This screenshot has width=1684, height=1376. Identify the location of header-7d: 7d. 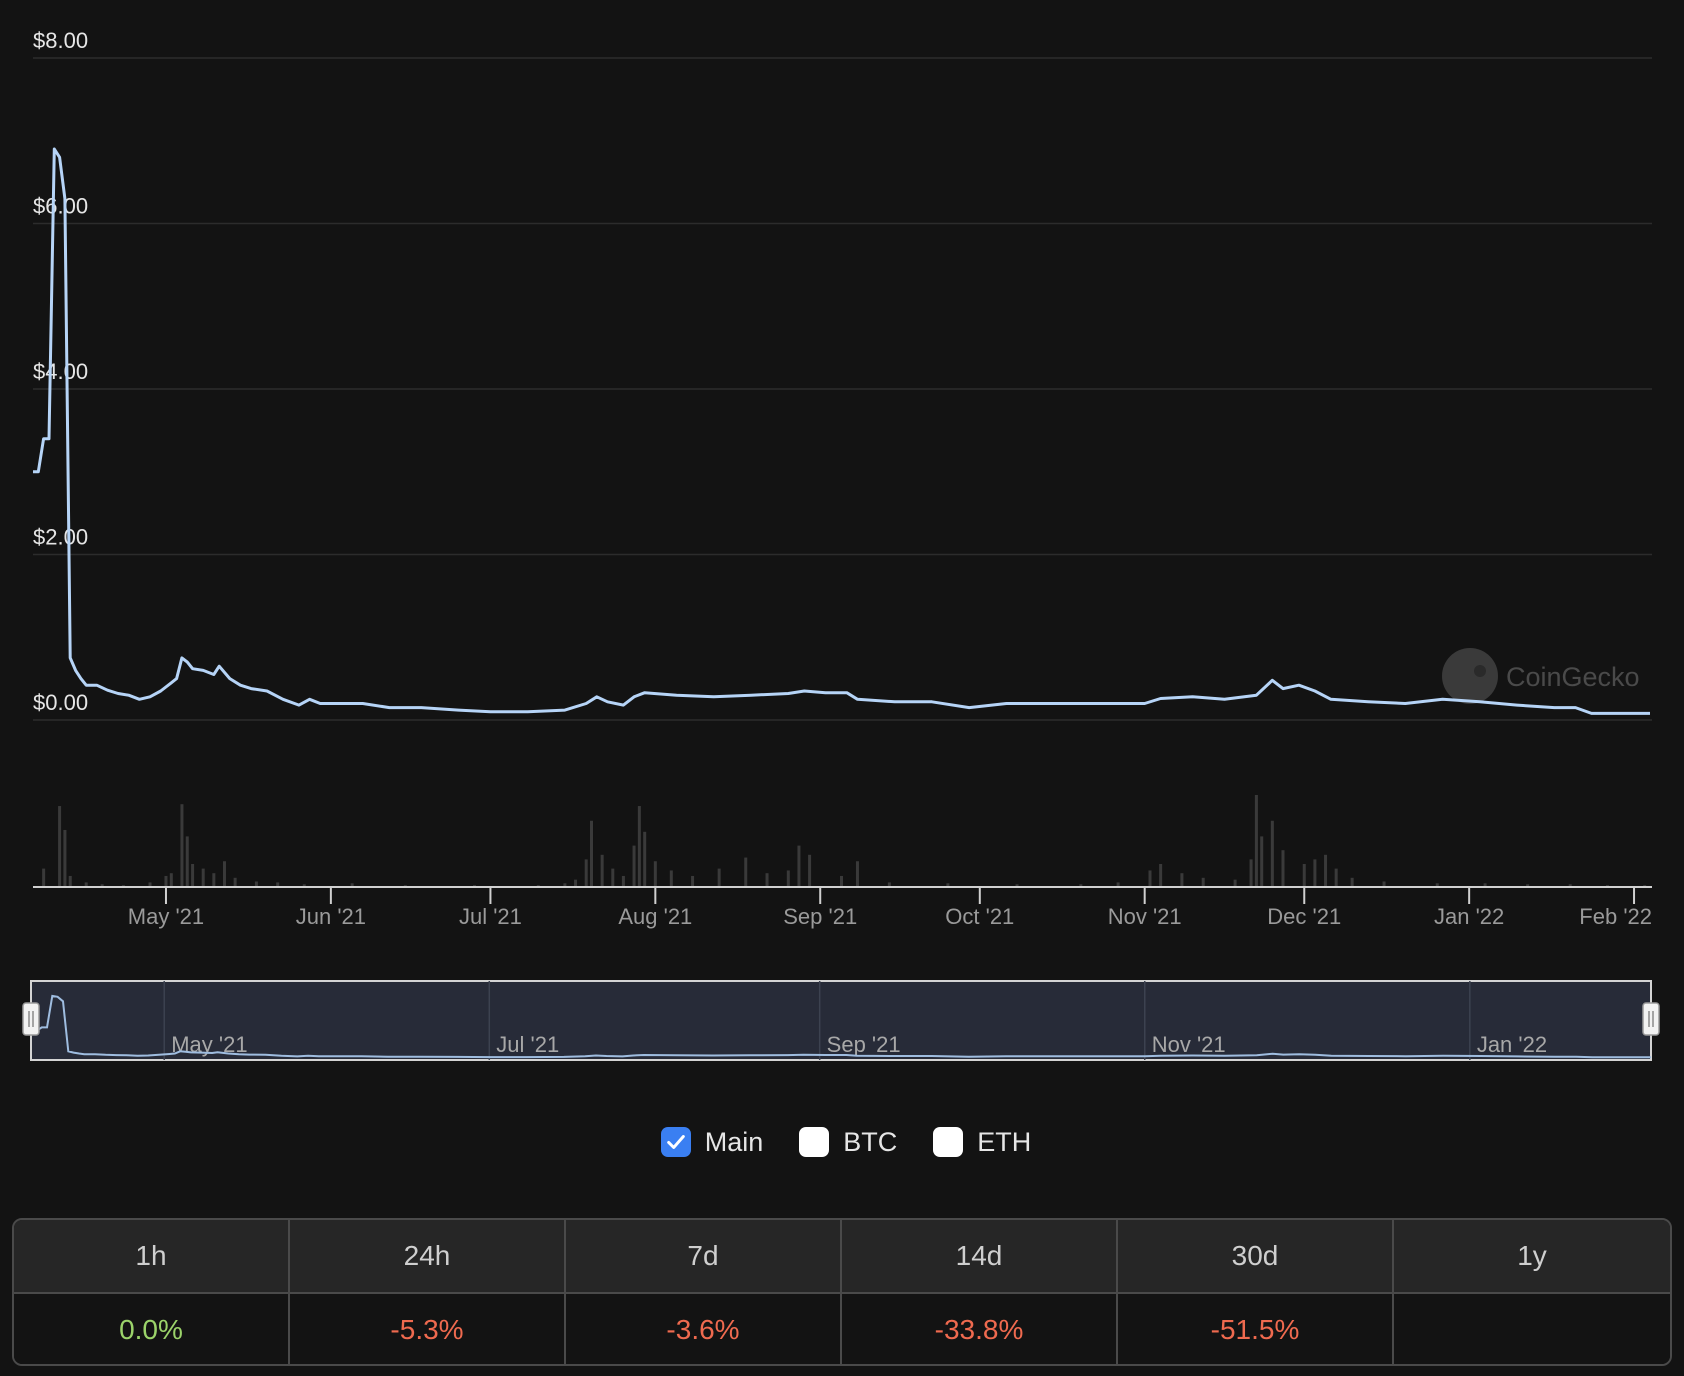
(704, 1257).